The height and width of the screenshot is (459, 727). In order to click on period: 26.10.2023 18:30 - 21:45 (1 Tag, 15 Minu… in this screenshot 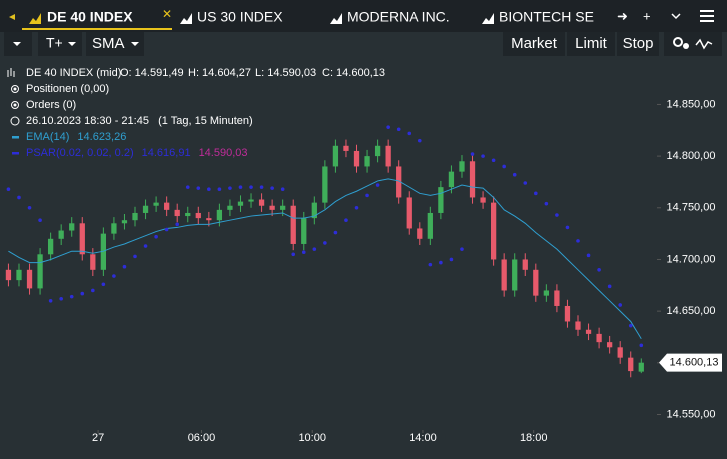, I will do `click(139, 121)`.